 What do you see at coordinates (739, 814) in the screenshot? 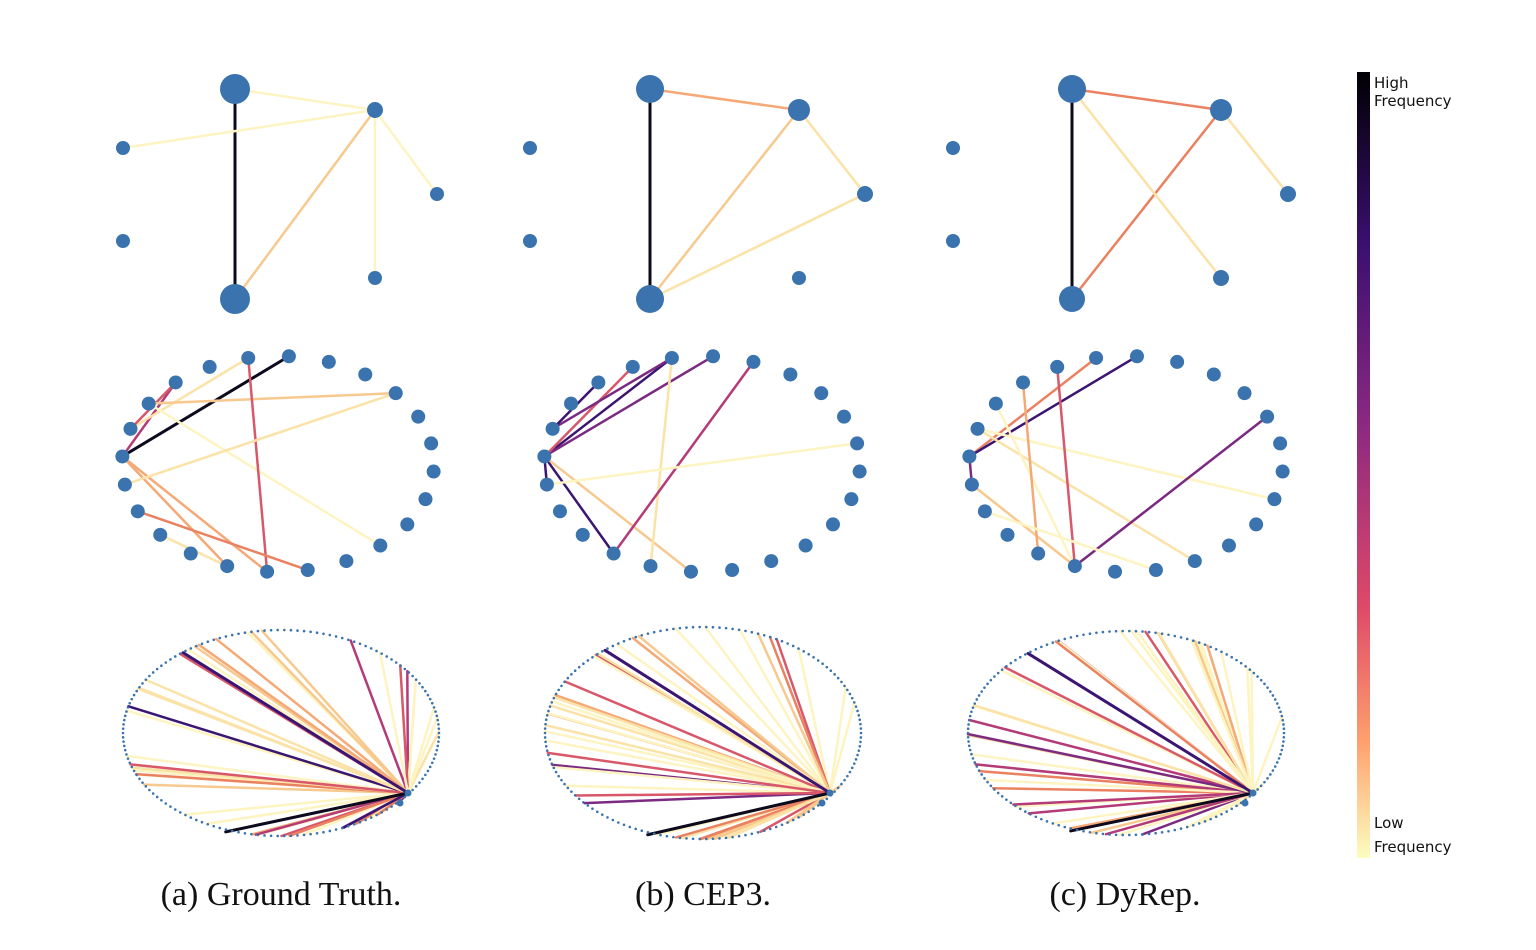
I see `edge-row3-1-strong-b` at bounding box center [739, 814].